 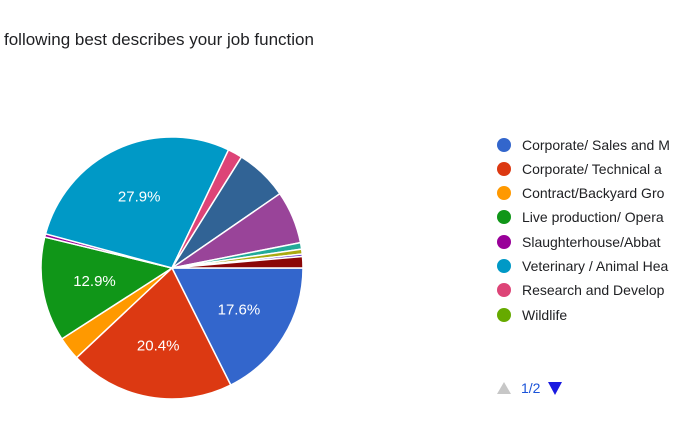 I want to click on legend-pager: 1/2, so click(x=530, y=388).